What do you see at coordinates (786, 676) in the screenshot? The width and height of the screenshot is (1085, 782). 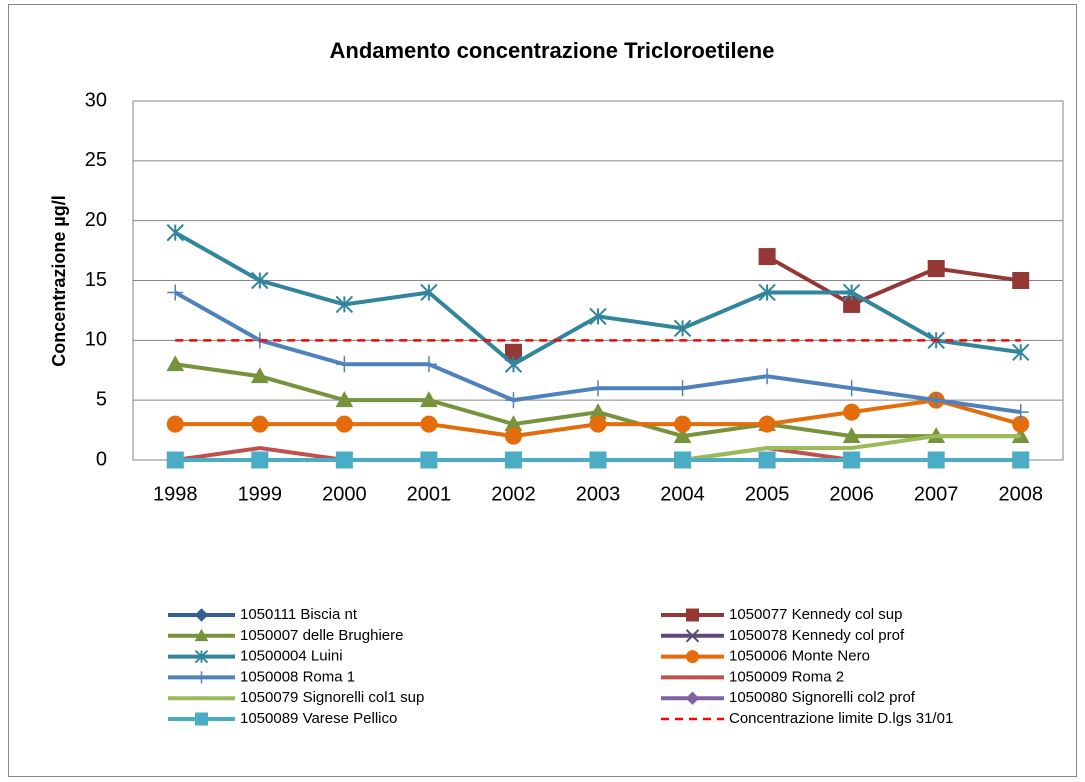 I see `legend-label: 1050009 Roma 2` at bounding box center [786, 676].